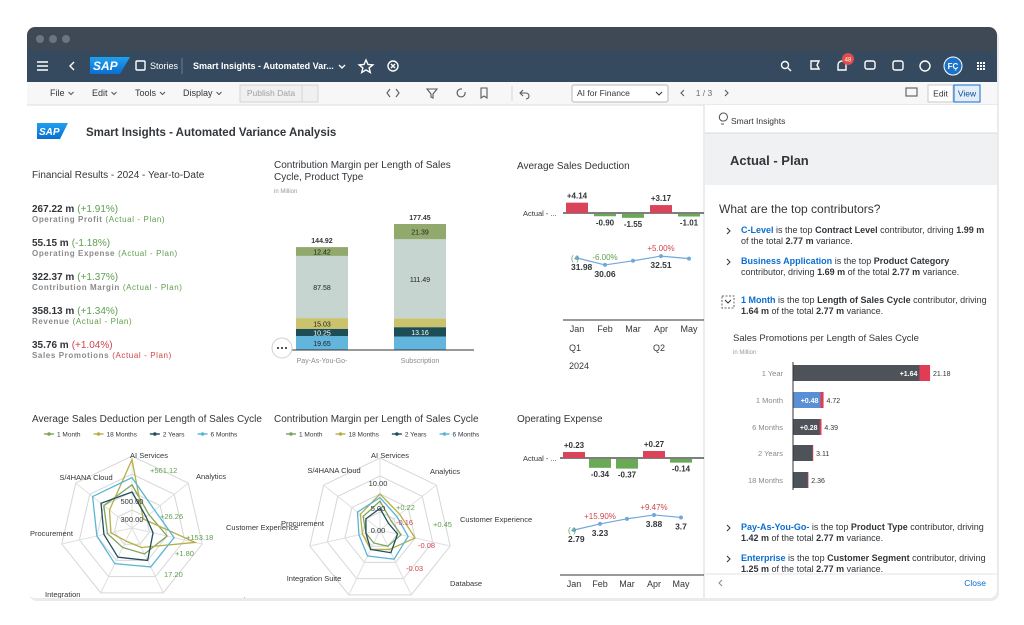 The height and width of the screenshot is (625, 1024). What do you see at coordinates (661, 265) in the screenshot?
I see `trend-label: 32.51` at bounding box center [661, 265].